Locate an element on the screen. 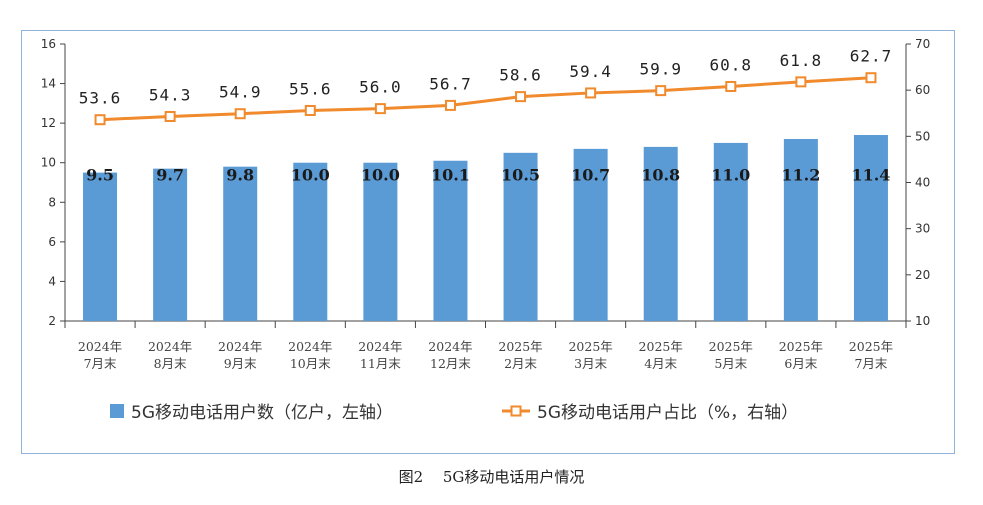  legend-line-label: 5G移动电话用户占比（%，右轴） is located at coordinates (667, 413).